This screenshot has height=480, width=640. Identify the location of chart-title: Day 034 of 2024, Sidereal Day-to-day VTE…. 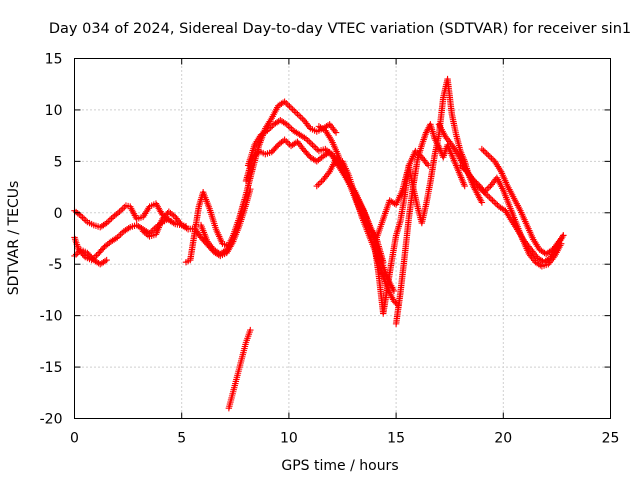
(340, 29).